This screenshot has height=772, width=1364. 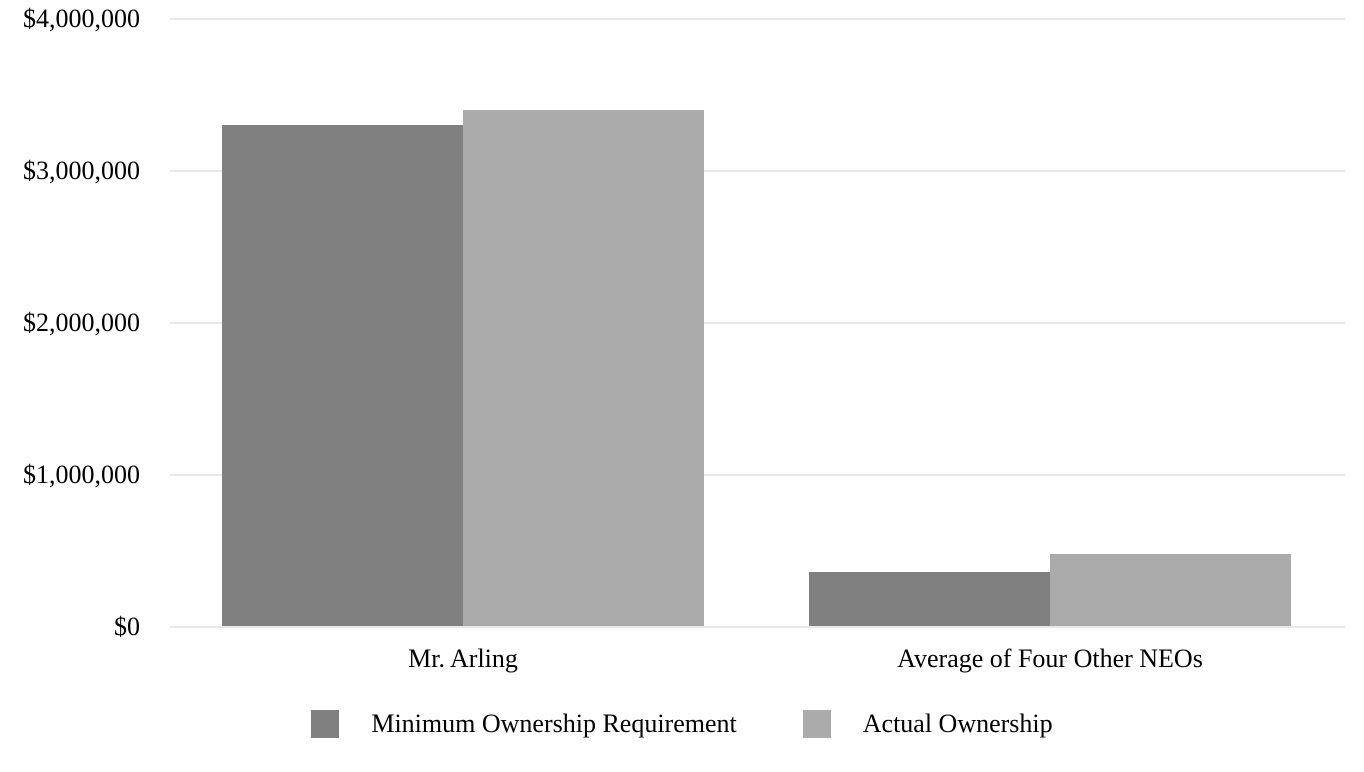 I want to click on bar-actual-ownership-average-of-four-other-neos, so click(x=1170, y=590).